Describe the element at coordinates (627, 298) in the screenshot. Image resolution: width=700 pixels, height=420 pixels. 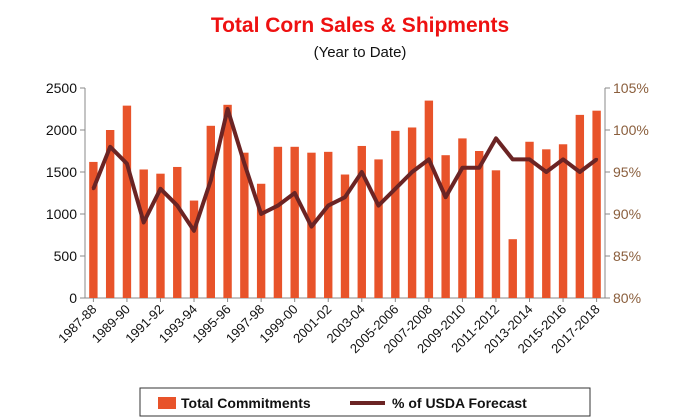
I see `right-tick-label: 80%` at that location.